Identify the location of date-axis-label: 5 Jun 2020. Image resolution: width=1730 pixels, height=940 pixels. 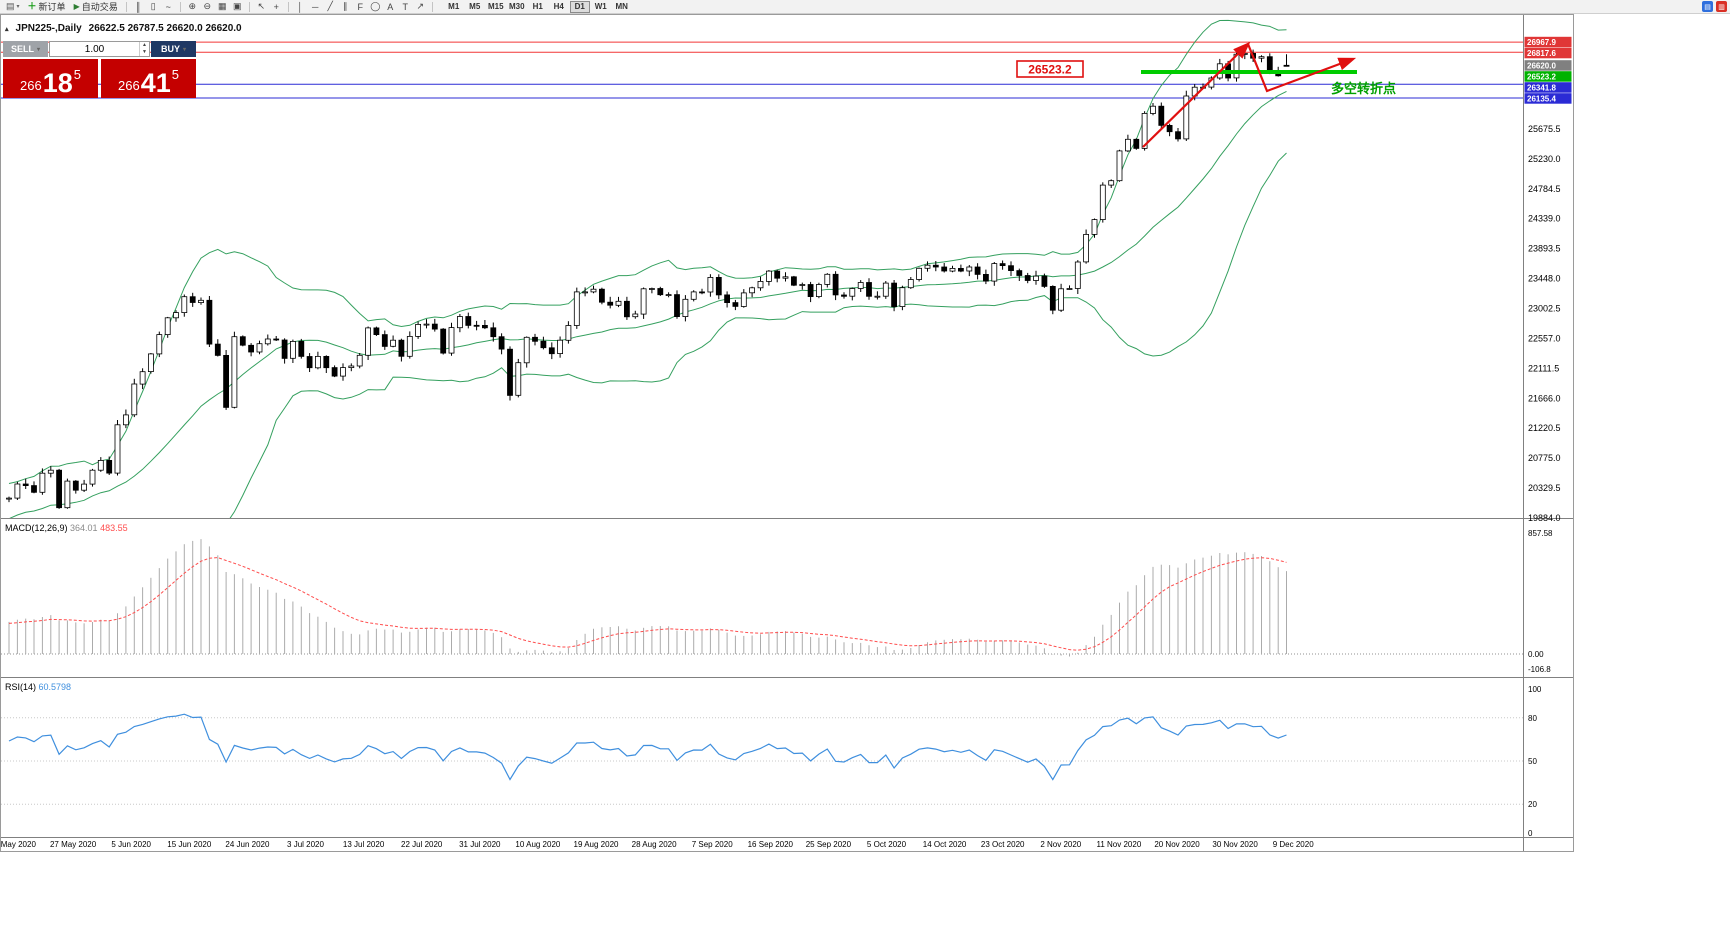
(131, 844).